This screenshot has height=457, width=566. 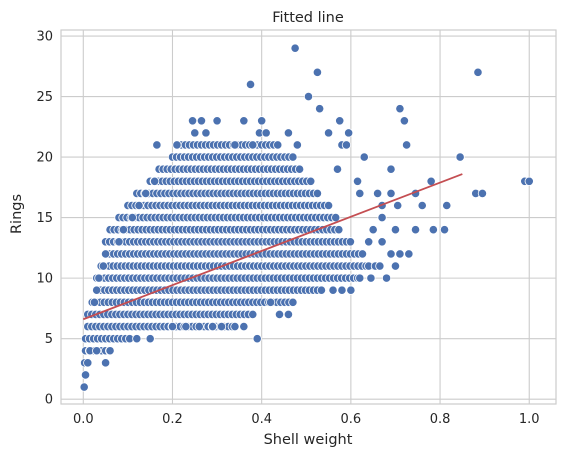 What do you see at coordinates (49, 339) in the screenshot?
I see `y-tick-label: 5` at bounding box center [49, 339].